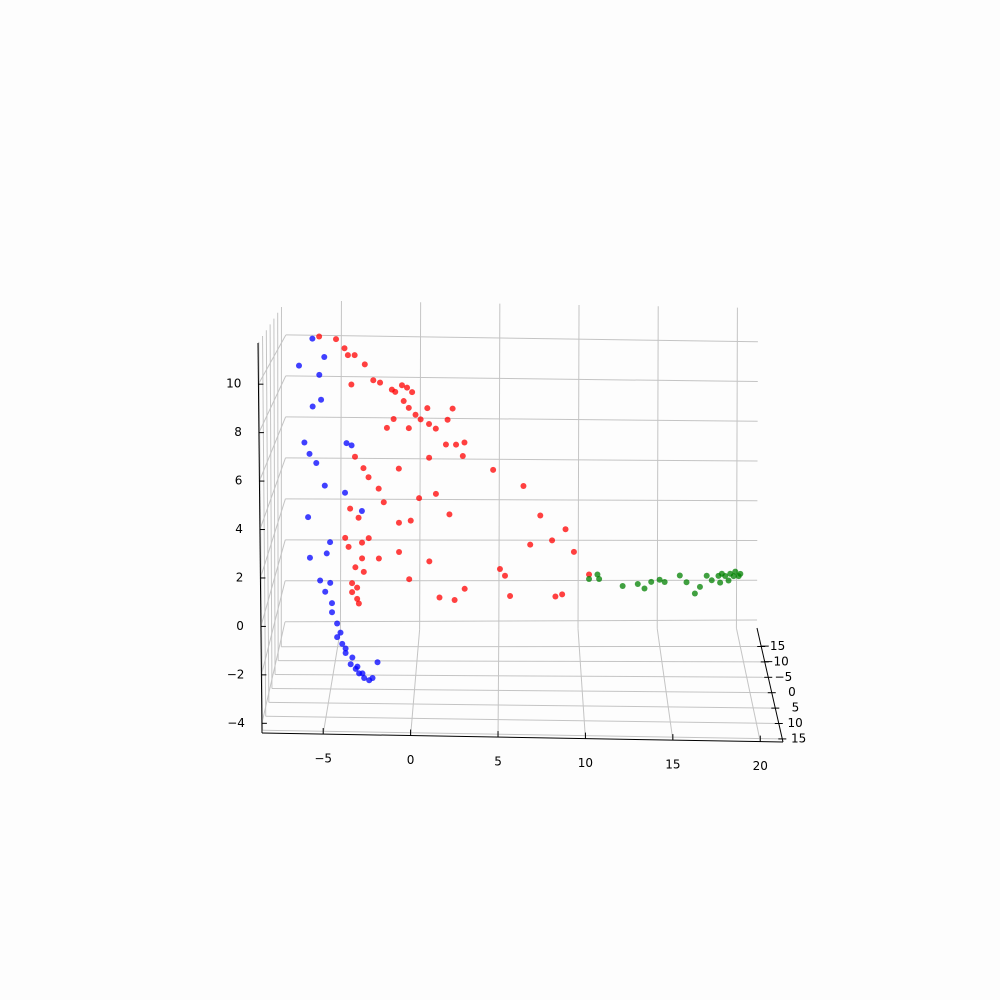  I want to click on y-tick-label: −10, so click(775, 661).